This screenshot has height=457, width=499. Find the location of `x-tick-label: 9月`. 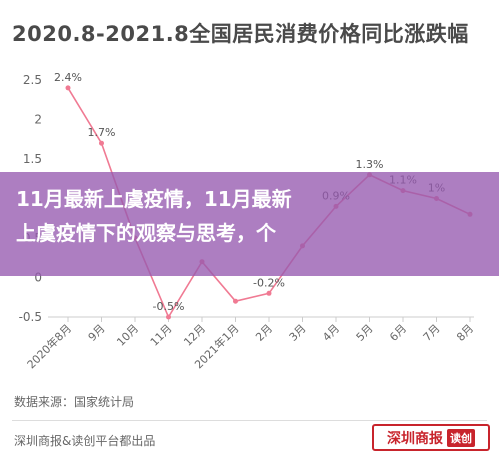

x-tick-label: 9月 is located at coordinates (97, 333).